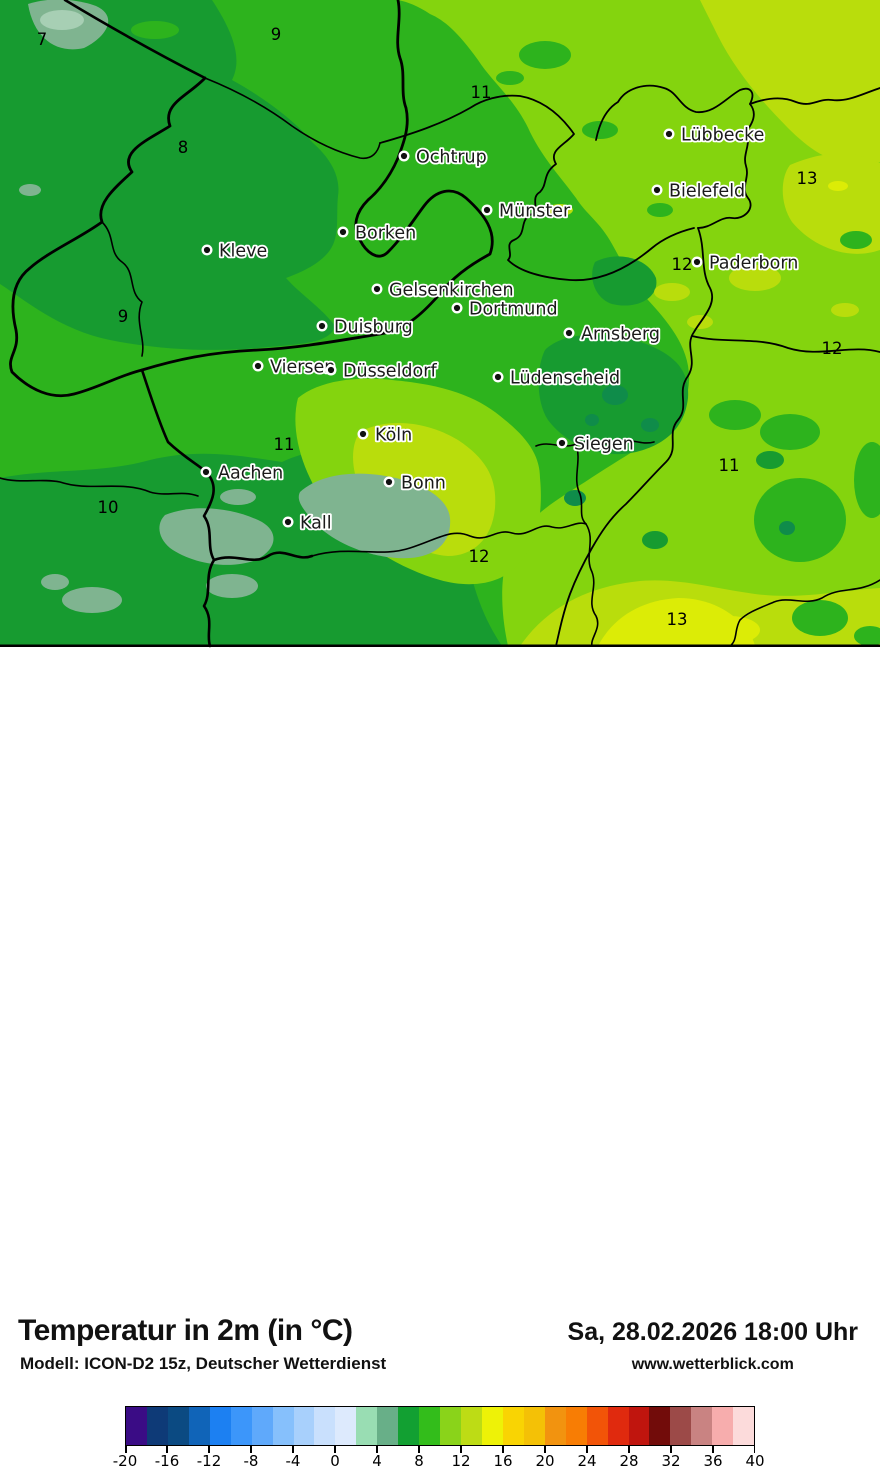  What do you see at coordinates (243, 252) in the screenshot?
I see `city-label: Kleve` at bounding box center [243, 252].